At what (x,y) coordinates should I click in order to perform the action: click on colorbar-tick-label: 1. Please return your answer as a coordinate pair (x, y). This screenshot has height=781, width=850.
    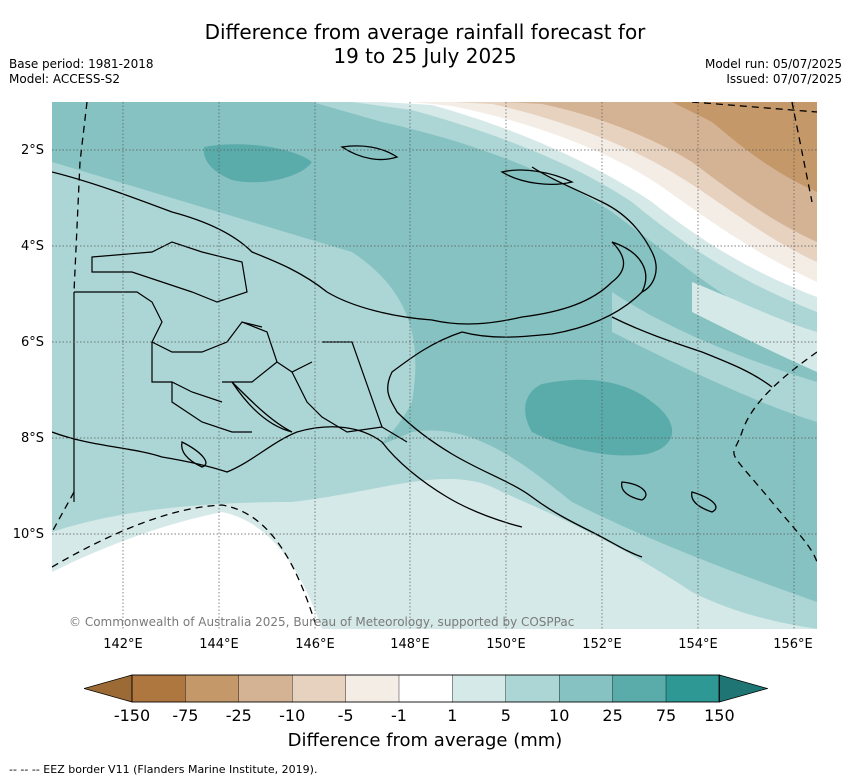
    Looking at the image, I should click on (452, 715).